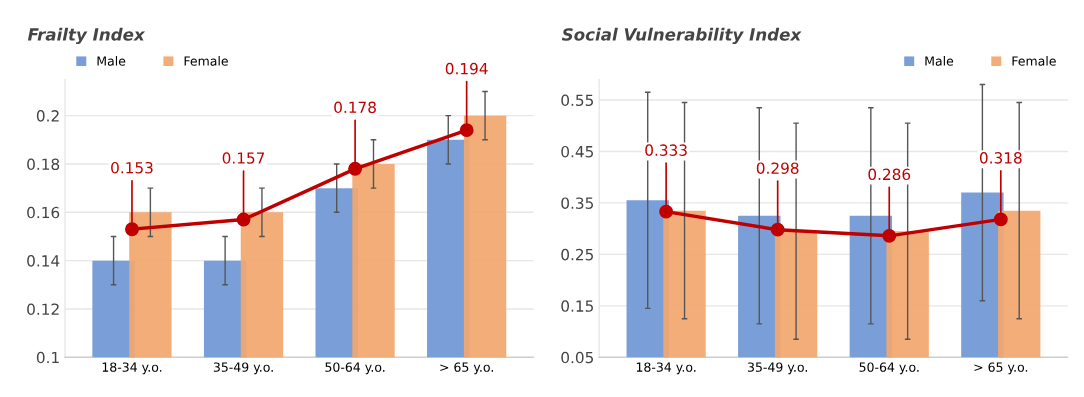  What do you see at coordinates (577, 203) in the screenshot?
I see `y-tick-label: 0.35` at bounding box center [577, 203].